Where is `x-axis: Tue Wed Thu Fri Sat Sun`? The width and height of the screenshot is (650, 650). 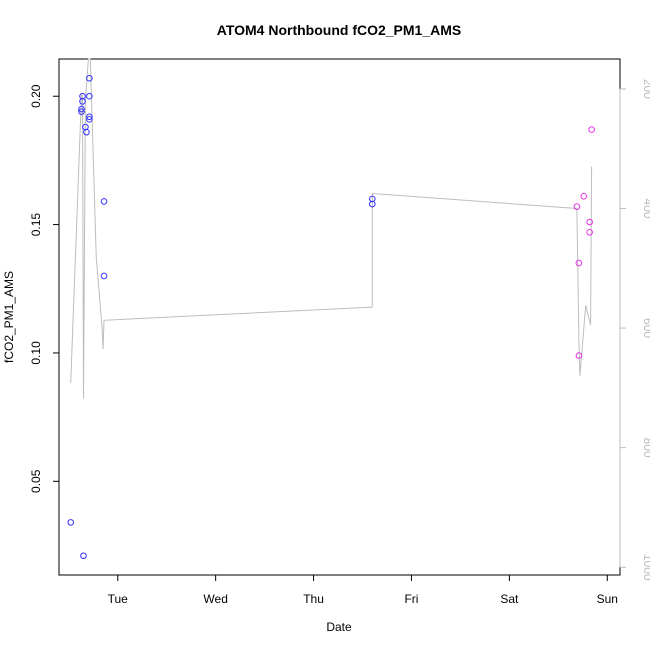
x-axis: Tue Wed Thu Fri Sat Sun is located at coordinates (363, 590).